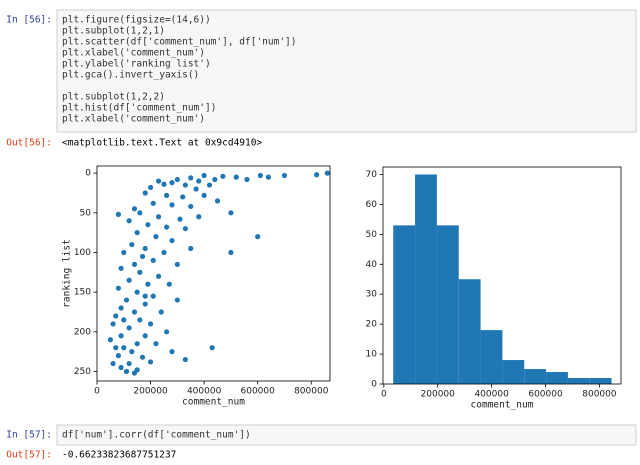 The image size is (640, 465). What do you see at coordinates (162, 143) in the screenshot?
I see `output-text: <matplotlib.text.Text at 0x9cd4910>` at bounding box center [162, 143].